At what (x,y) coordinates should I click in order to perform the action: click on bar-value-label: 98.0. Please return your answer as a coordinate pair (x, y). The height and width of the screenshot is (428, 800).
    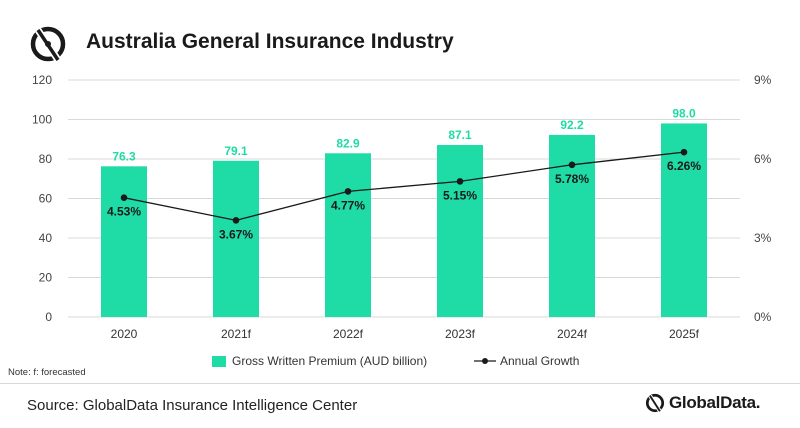
    Looking at the image, I should click on (684, 113).